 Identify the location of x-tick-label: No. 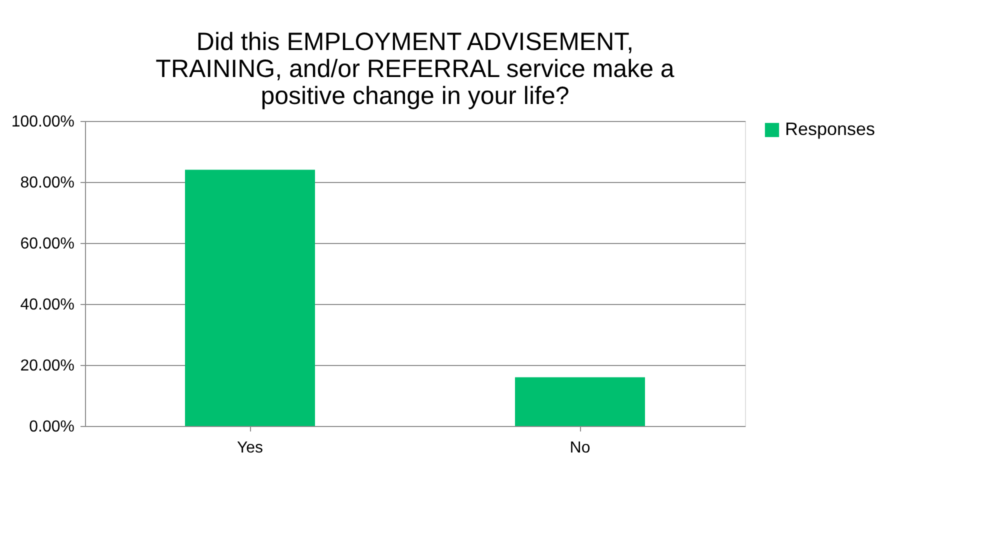
(580, 448).